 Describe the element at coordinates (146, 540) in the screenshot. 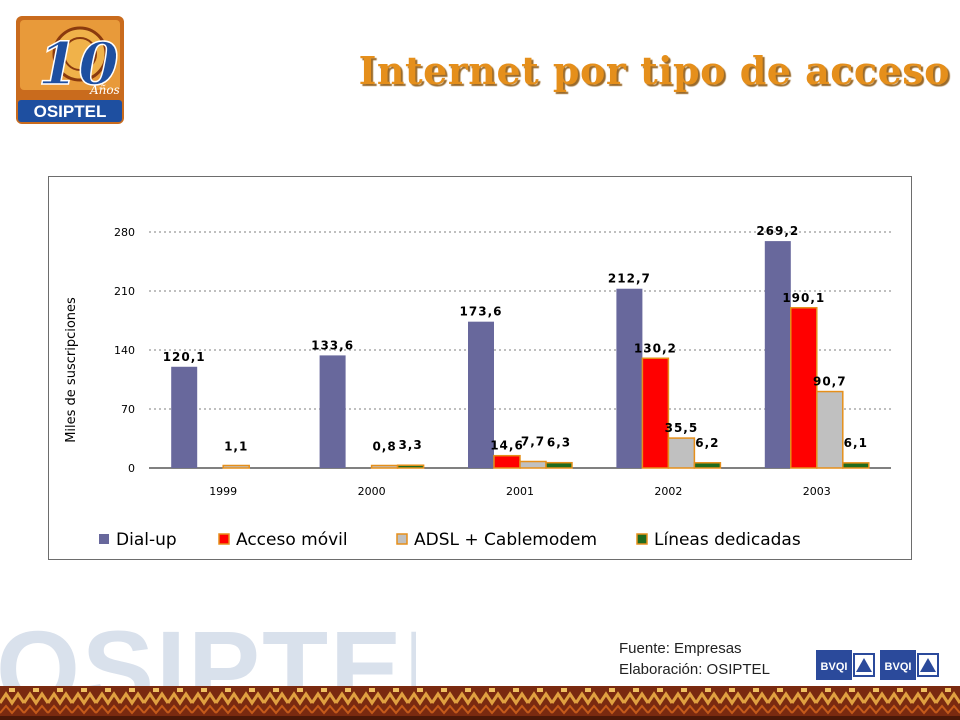

I see `legend-label: Dial-up` at that location.